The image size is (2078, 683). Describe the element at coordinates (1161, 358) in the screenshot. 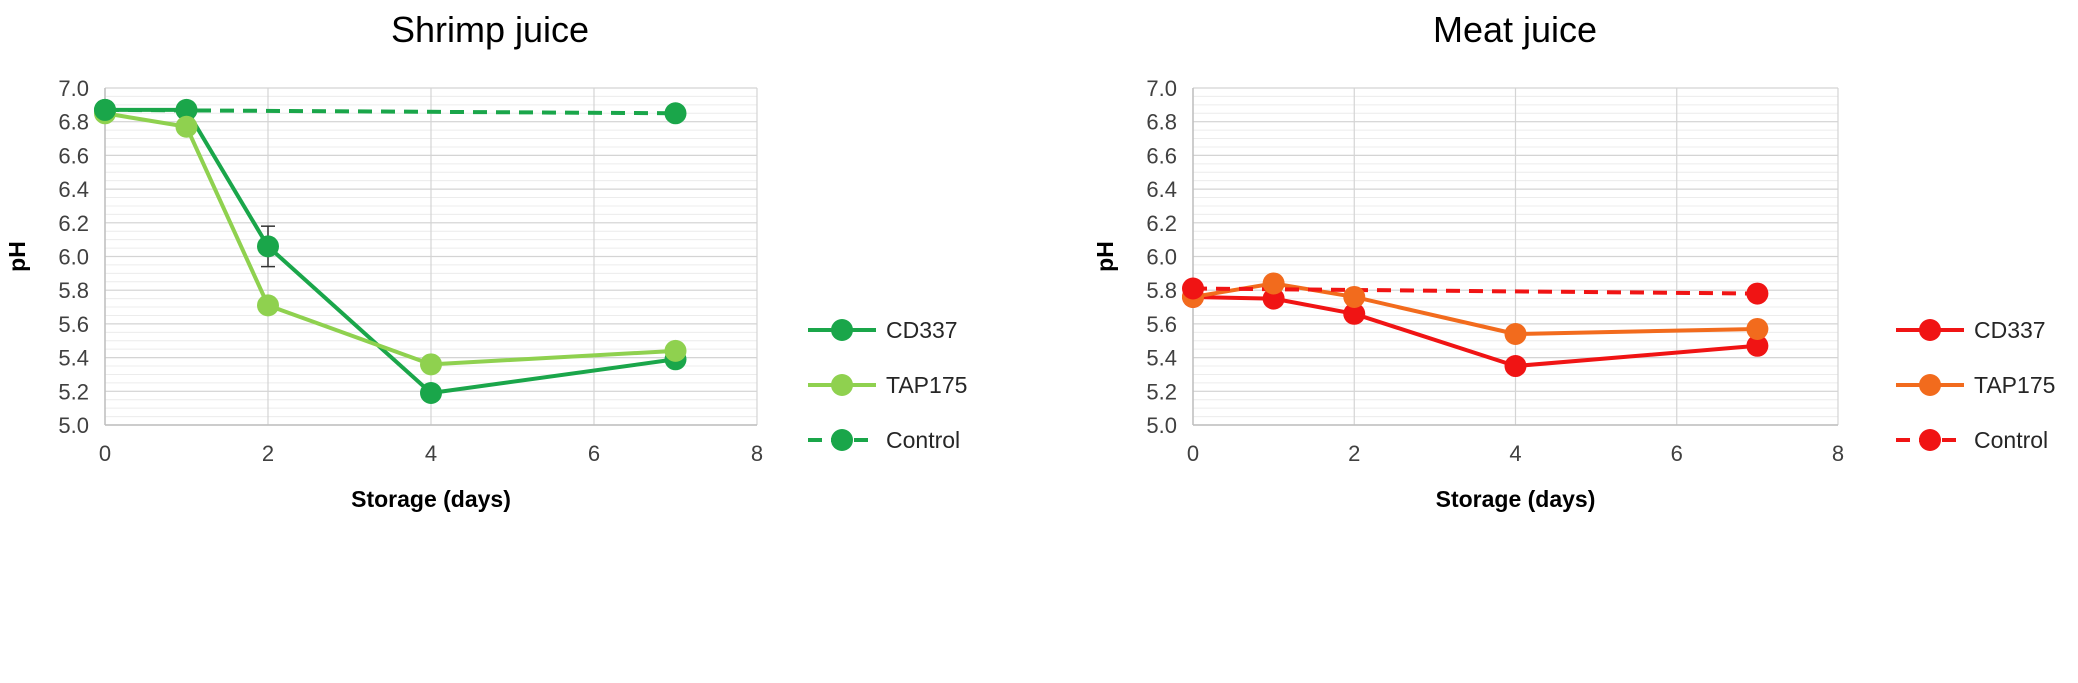

I see `chart-2-y-tick-label: 5.4` at that location.